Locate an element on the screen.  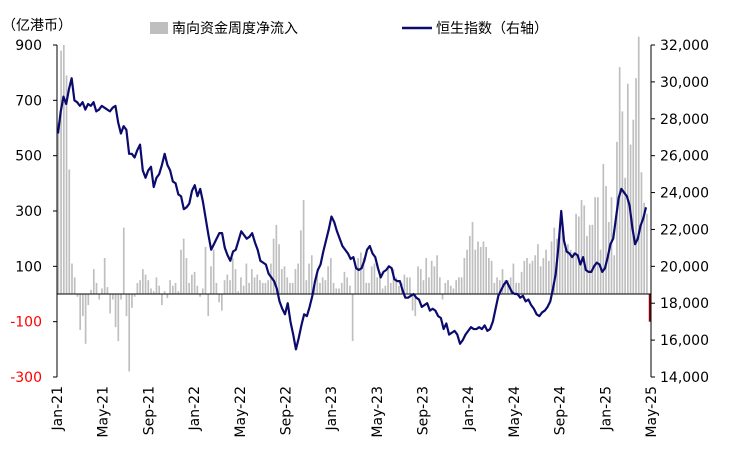
left-tick-label: -300 is located at coordinates (26, 378).